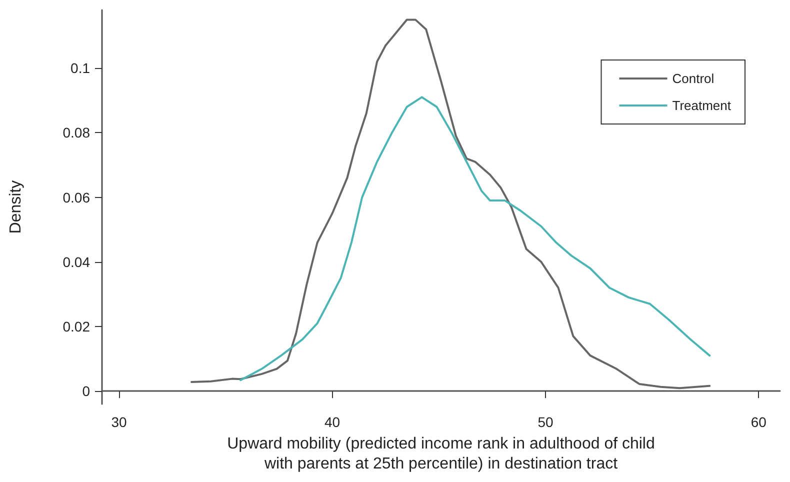 The width and height of the screenshot is (790, 482). I want to click on y-tick-label: 0.06, so click(76, 197).